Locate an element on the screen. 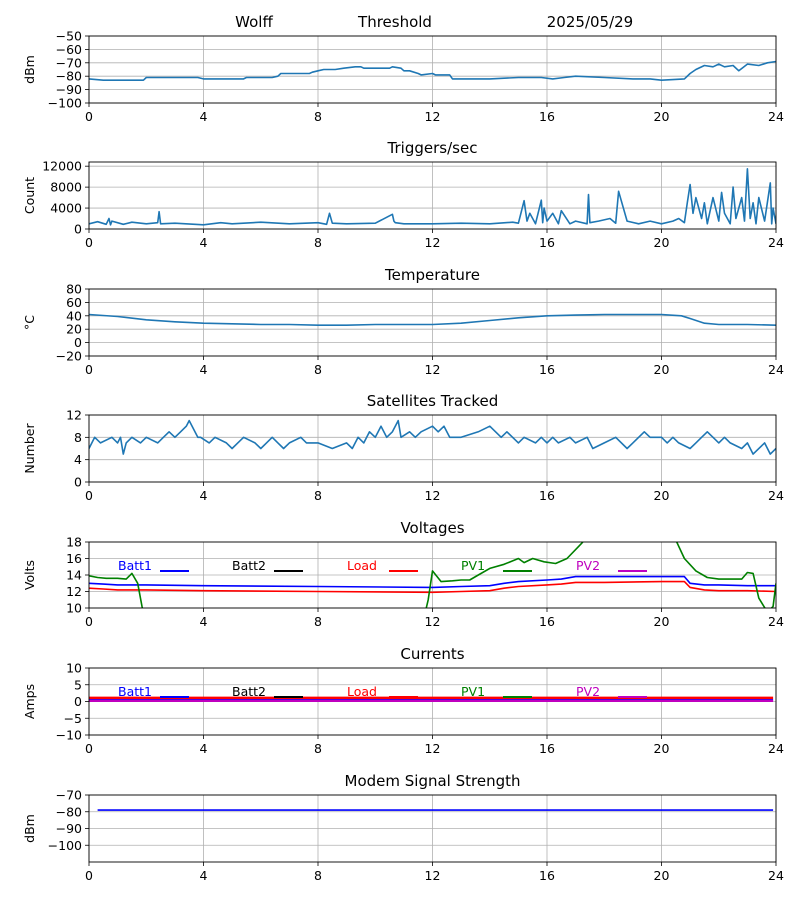 The height and width of the screenshot is (900, 800). y-tick-label: 12000 is located at coordinates (62, 166).